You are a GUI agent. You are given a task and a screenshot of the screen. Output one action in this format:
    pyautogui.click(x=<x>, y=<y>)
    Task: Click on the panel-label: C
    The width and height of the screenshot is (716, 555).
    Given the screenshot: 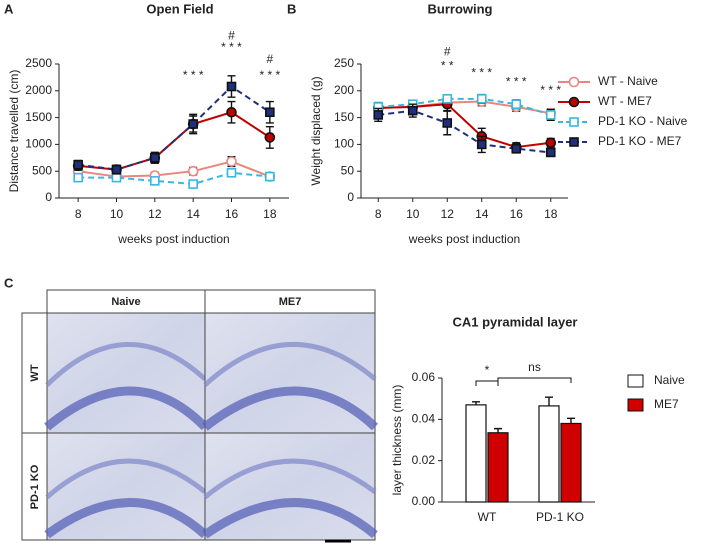 What is the action you would take?
    pyautogui.click(x=9, y=282)
    